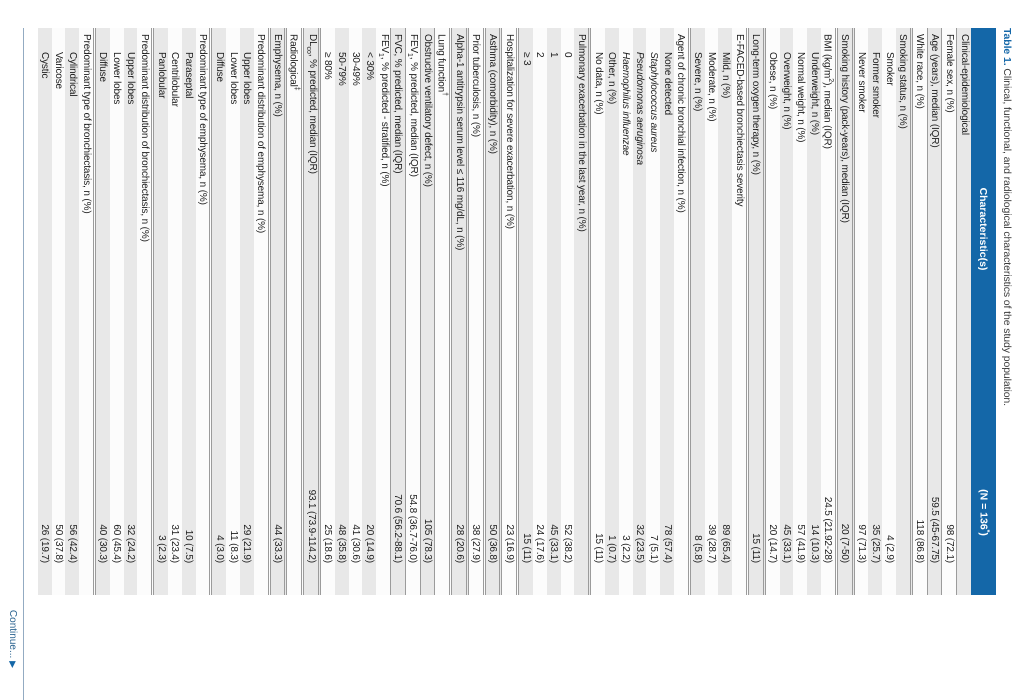 The width and height of the screenshot is (1016, 700). Describe the element at coordinates (279, 311) in the screenshot. I see `table-row: Emphysema, n (%) 44 (33.3)` at that location.